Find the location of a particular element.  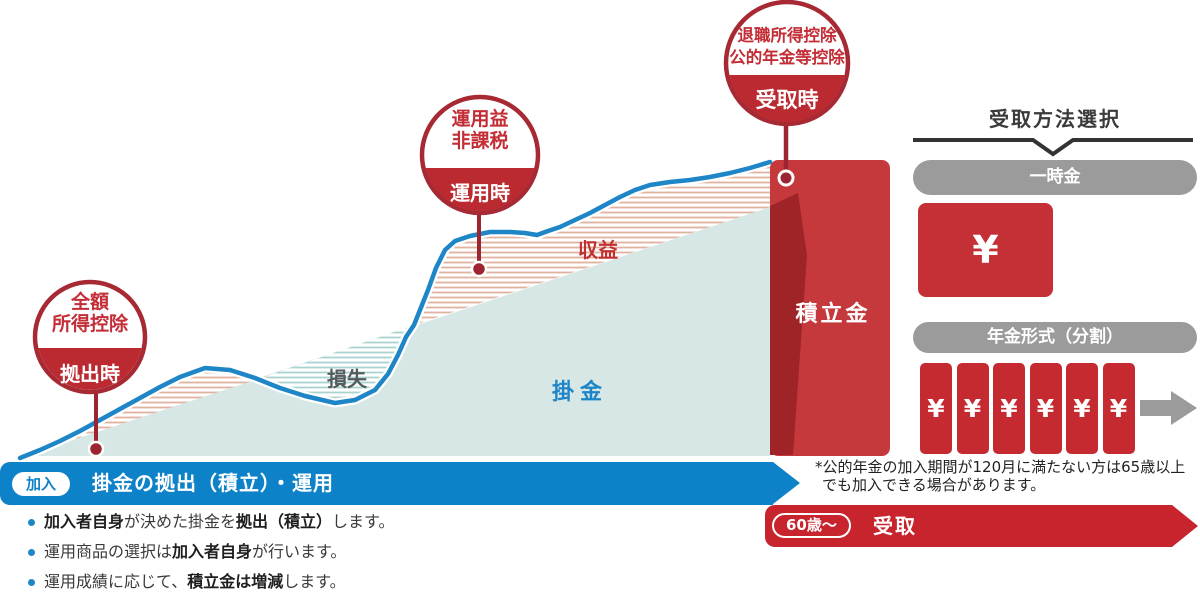

footnote-line1: *公的年金の加入期間が120月に満たない方は65歳以上 is located at coordinates (1000, 467).